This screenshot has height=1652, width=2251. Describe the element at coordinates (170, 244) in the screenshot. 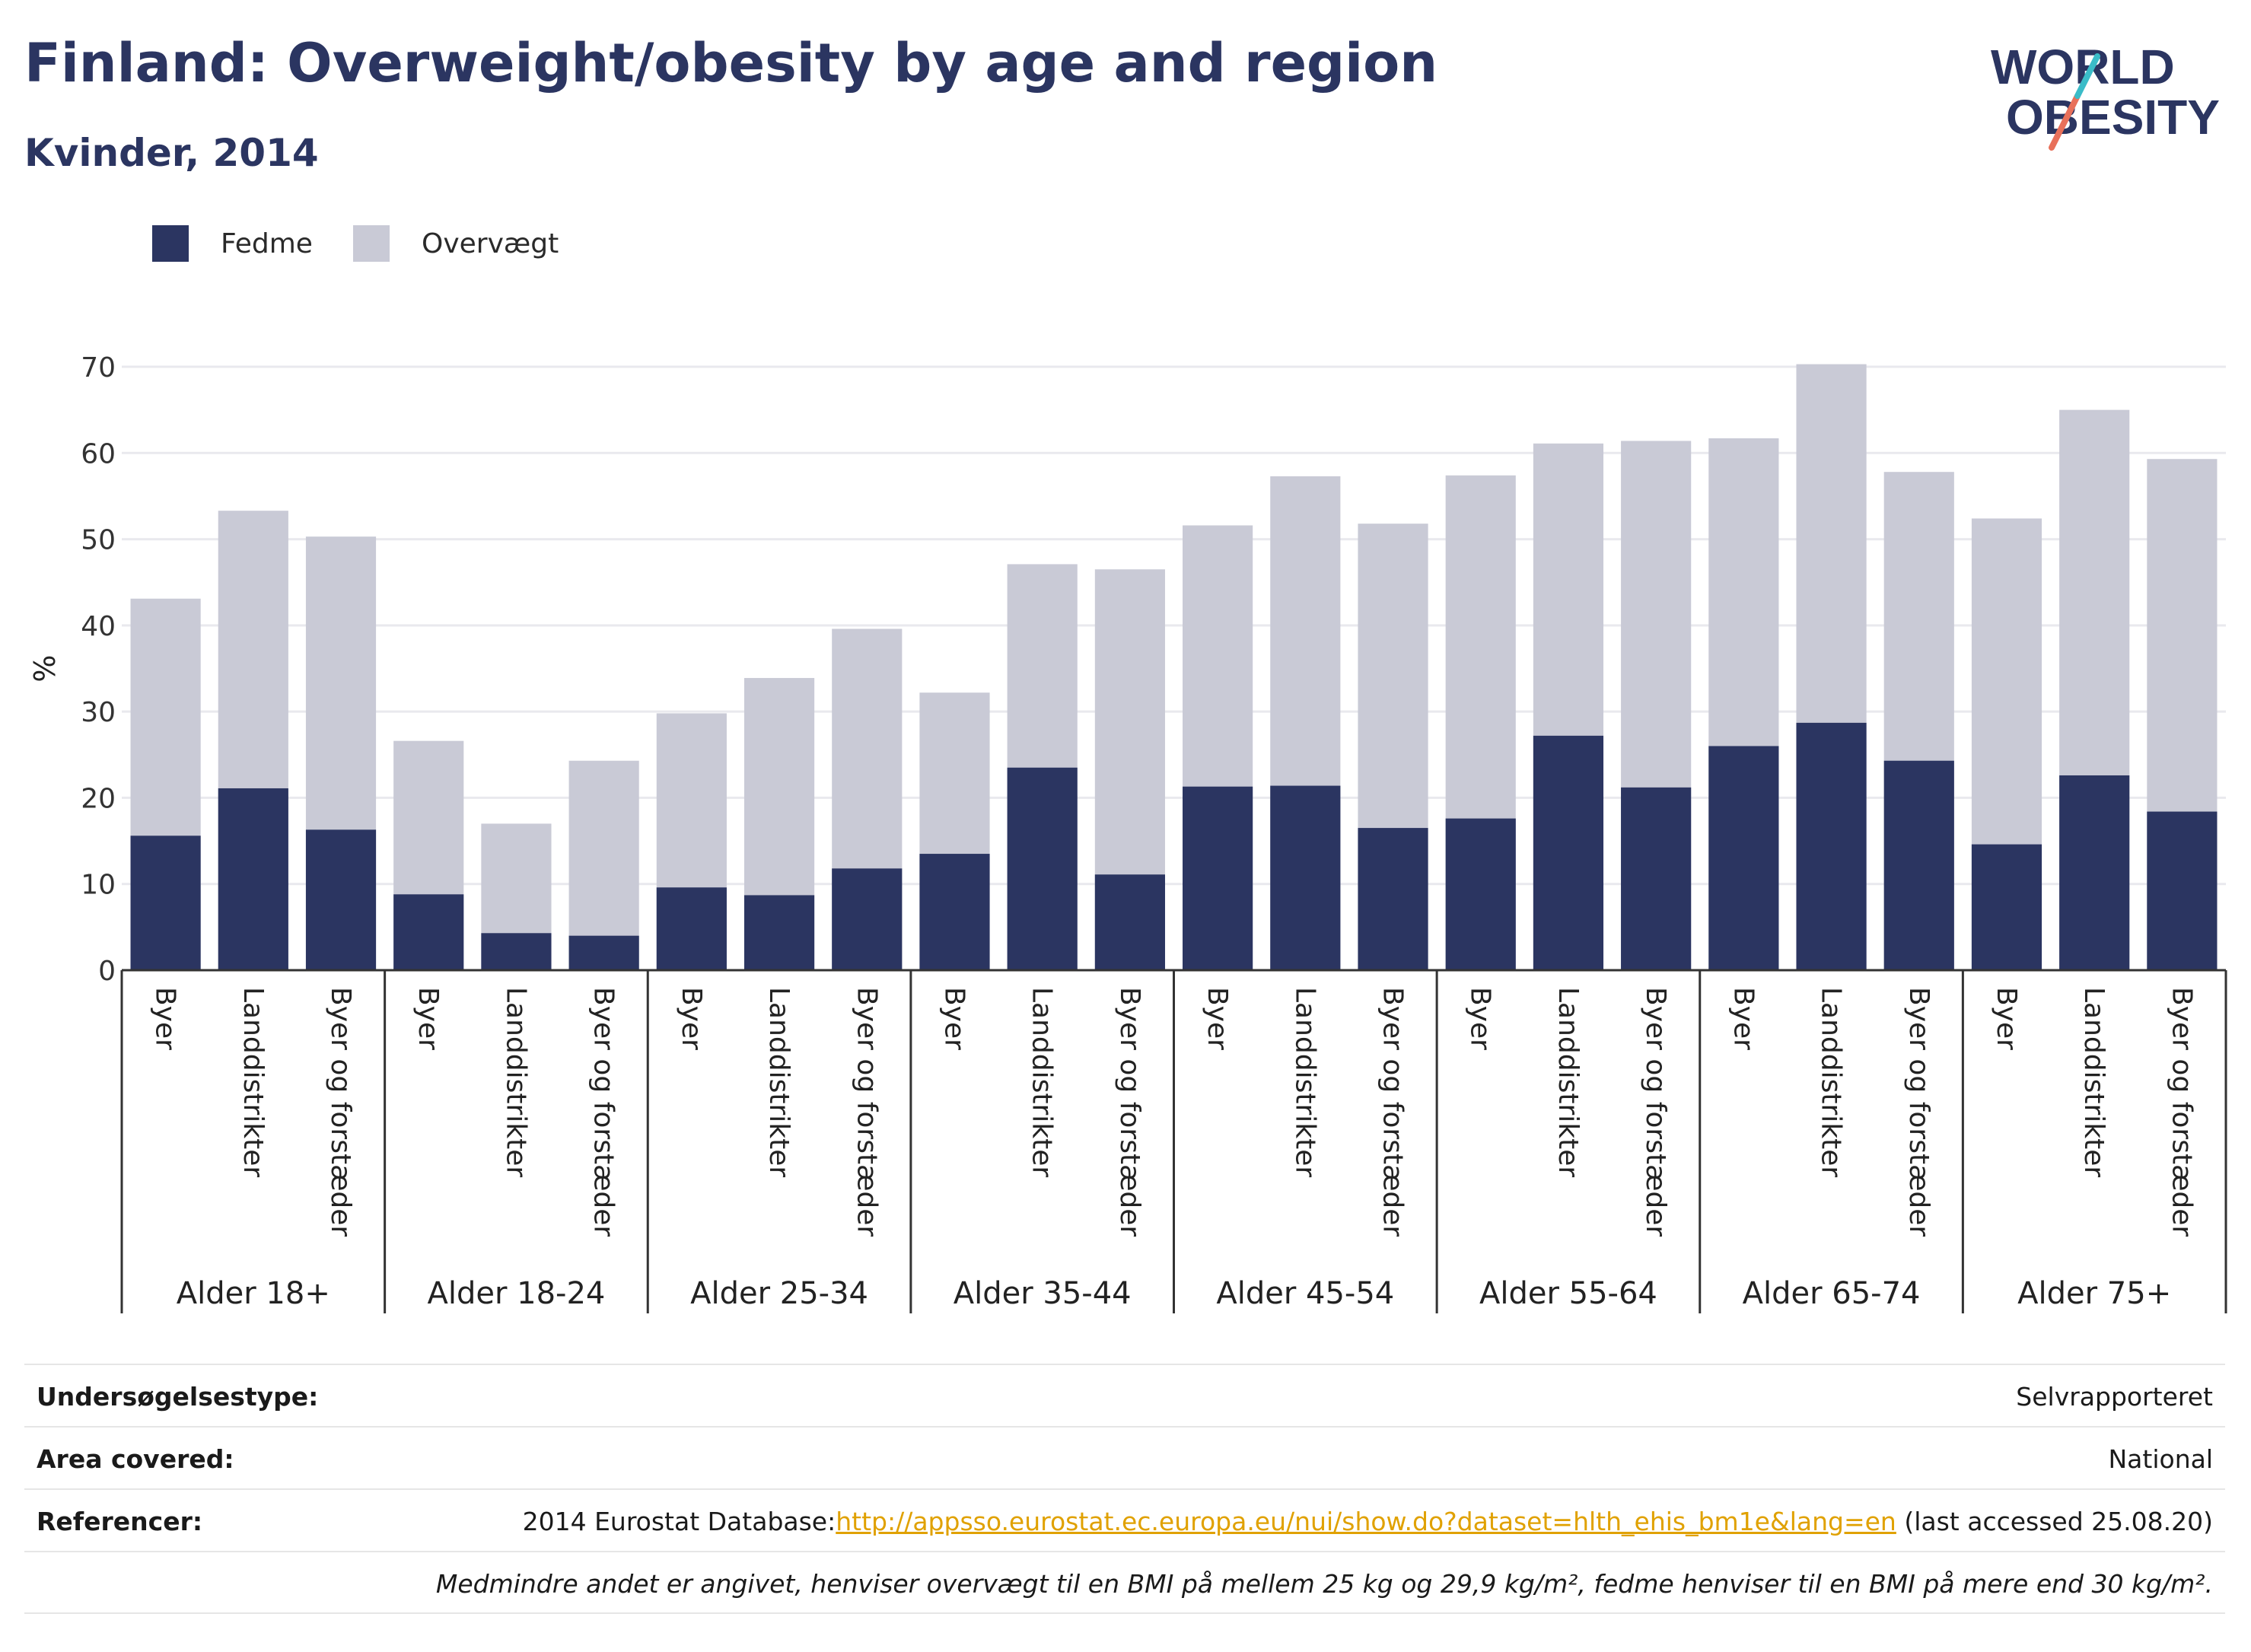

I see `legend-swatch-fedme` at that location.